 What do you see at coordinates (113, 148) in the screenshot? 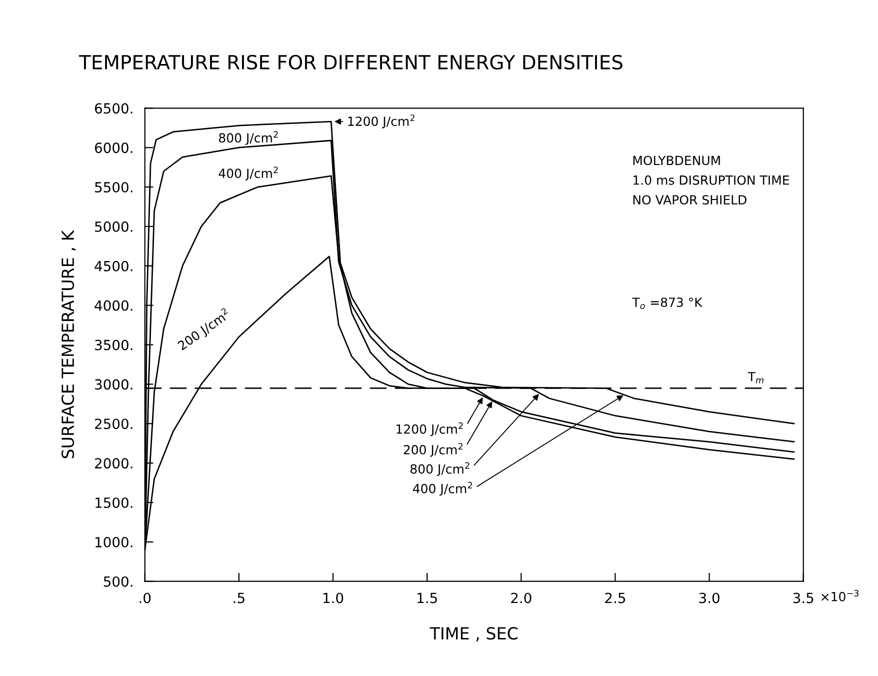
I see `y-tick-label: 6000.` at bounding box center [113, 148].